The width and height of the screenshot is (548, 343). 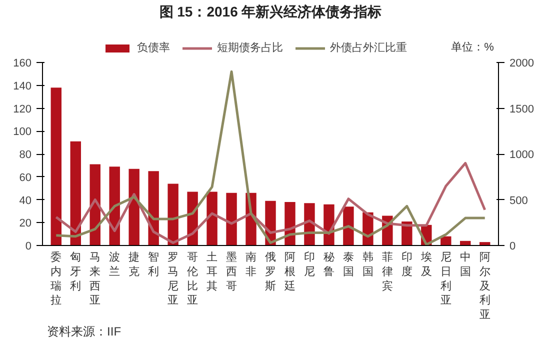 What do you see at coordinates (212, 271) in the screenshot?
I see `x-tick-label: 土耳其` at bounding box center [212, 271].